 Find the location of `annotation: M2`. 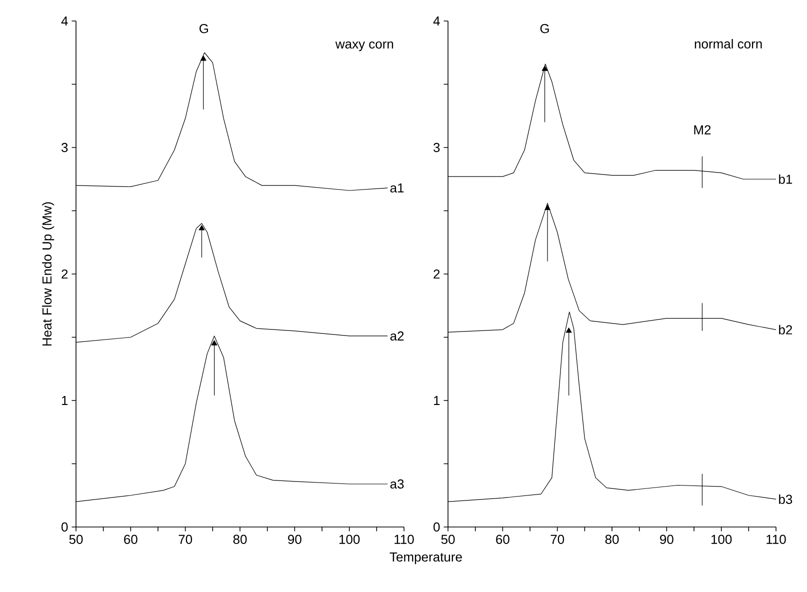

annotation: M2 is located at coordinates (702, 129).